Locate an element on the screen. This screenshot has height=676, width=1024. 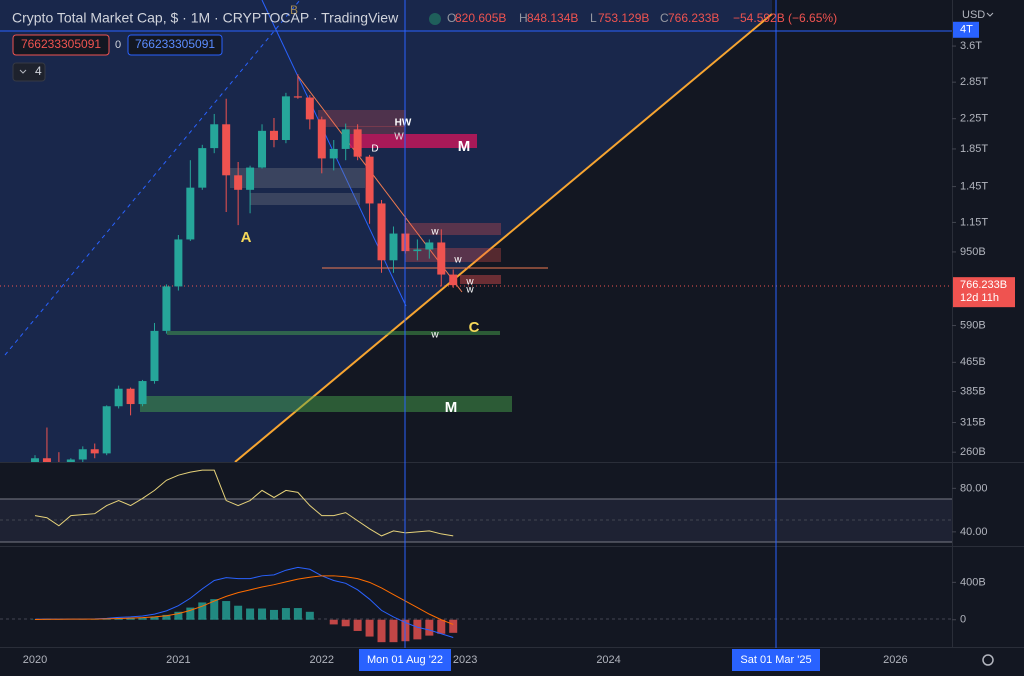
buy-button is located at coordinates (175, 45).